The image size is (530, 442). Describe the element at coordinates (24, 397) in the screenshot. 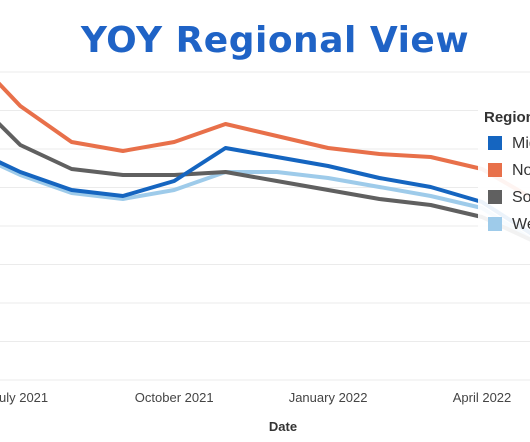

I see `x-tick-label: July 2021` at that location.